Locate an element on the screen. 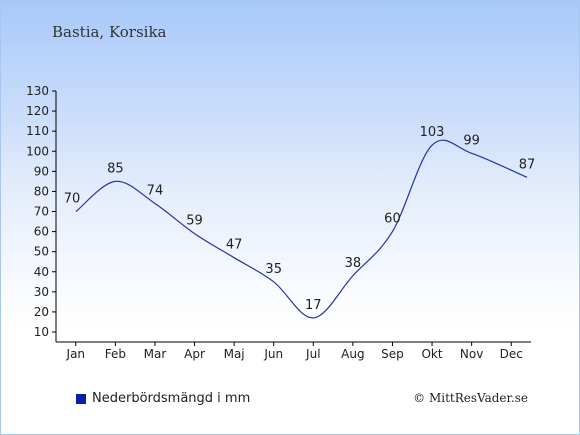 The image size is (580, 435). y-tick-label: 40 is located at coordinates (41, 272).